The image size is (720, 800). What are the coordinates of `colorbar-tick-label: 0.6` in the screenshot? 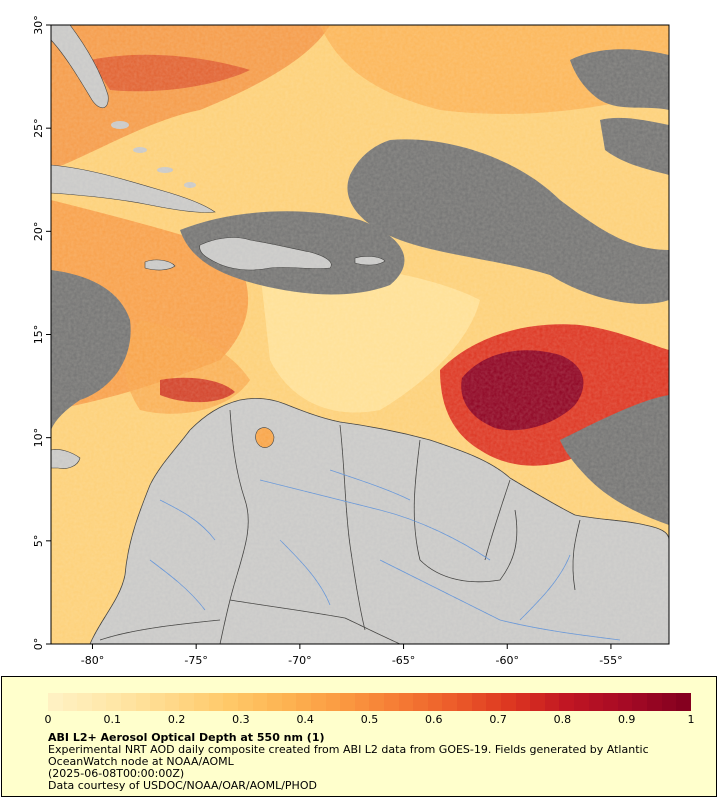 It's located at (434, 719).